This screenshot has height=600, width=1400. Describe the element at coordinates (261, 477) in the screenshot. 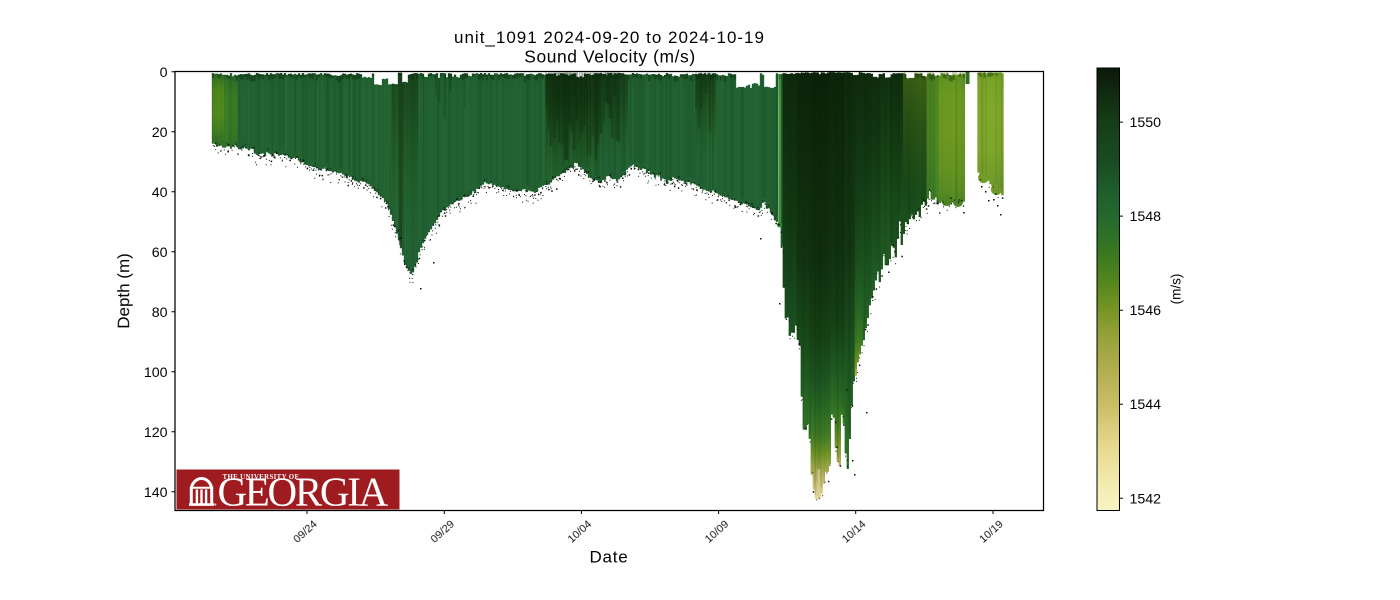

I see `svg-text: THE UNIVERSITY OF` at that location.